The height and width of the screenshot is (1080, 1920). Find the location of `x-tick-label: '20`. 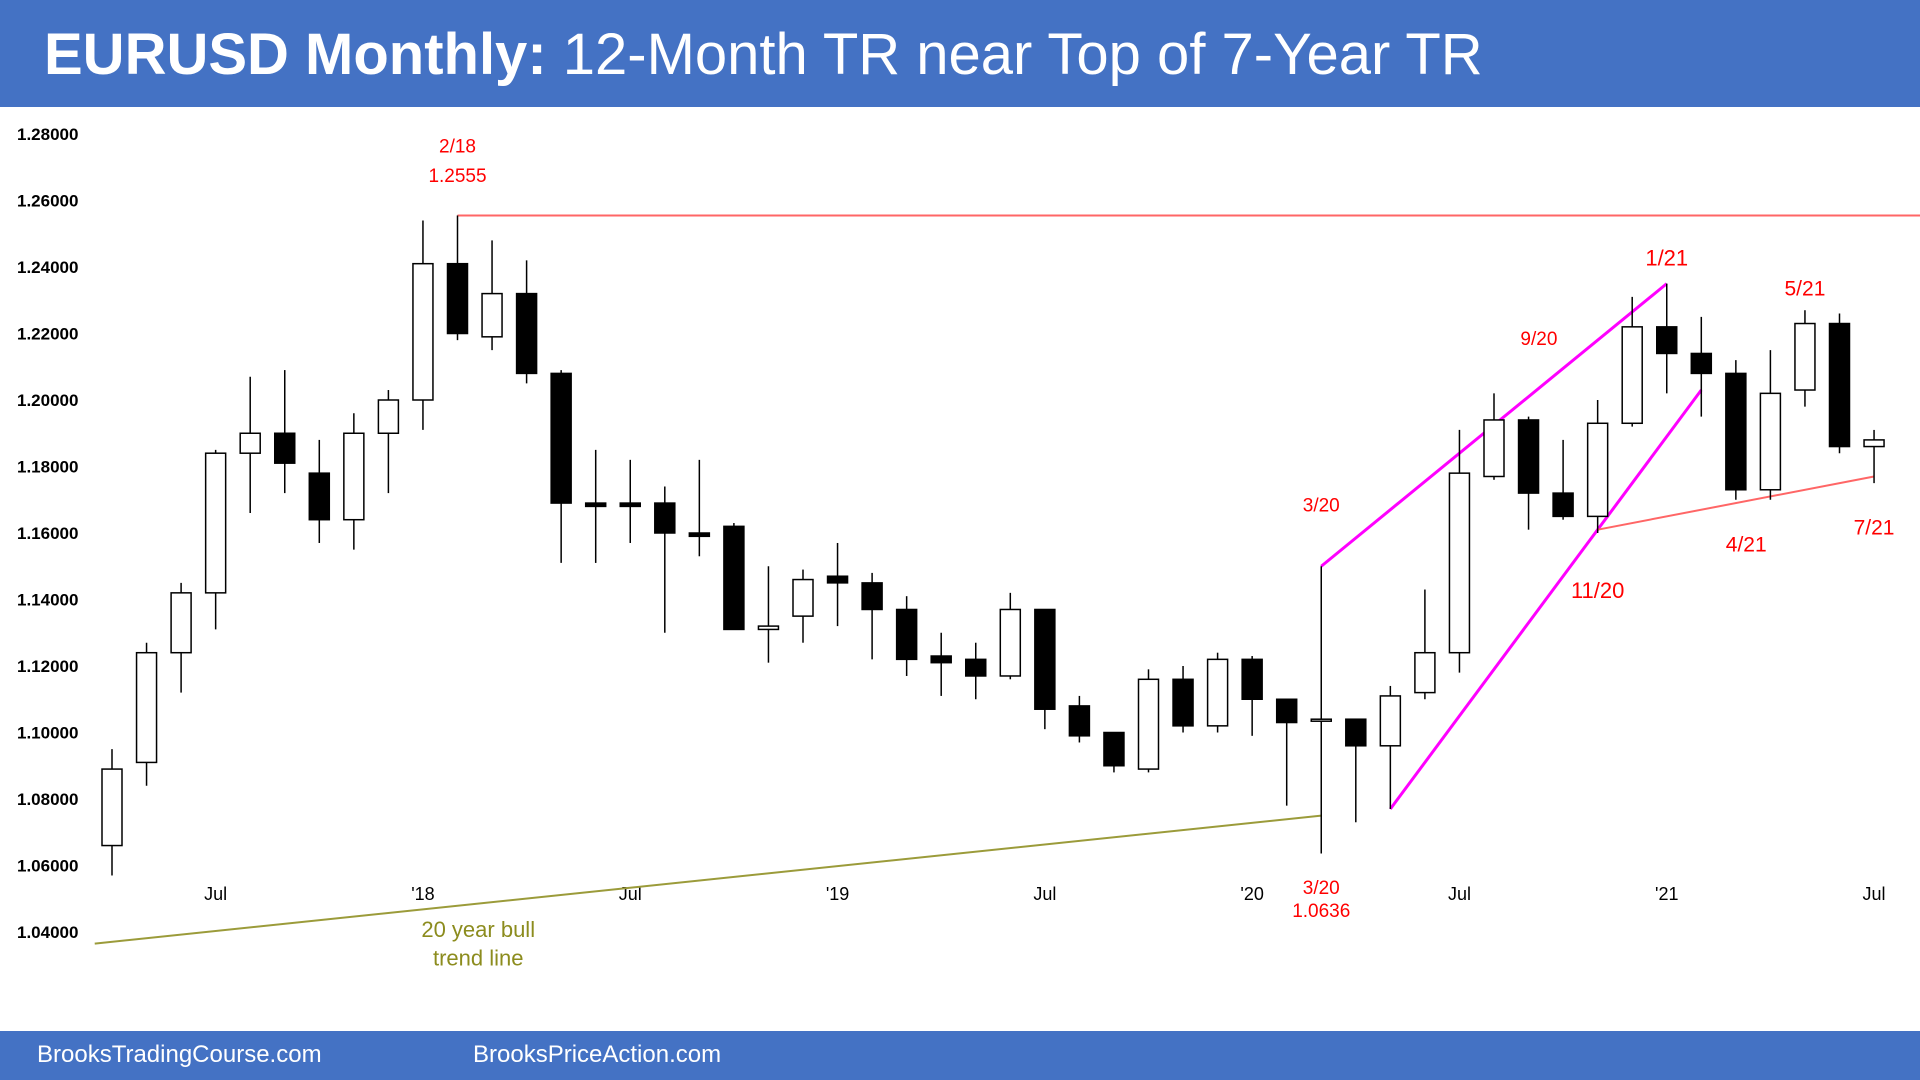

x-tick-label: '20 is located at coordinates (1251, 894).